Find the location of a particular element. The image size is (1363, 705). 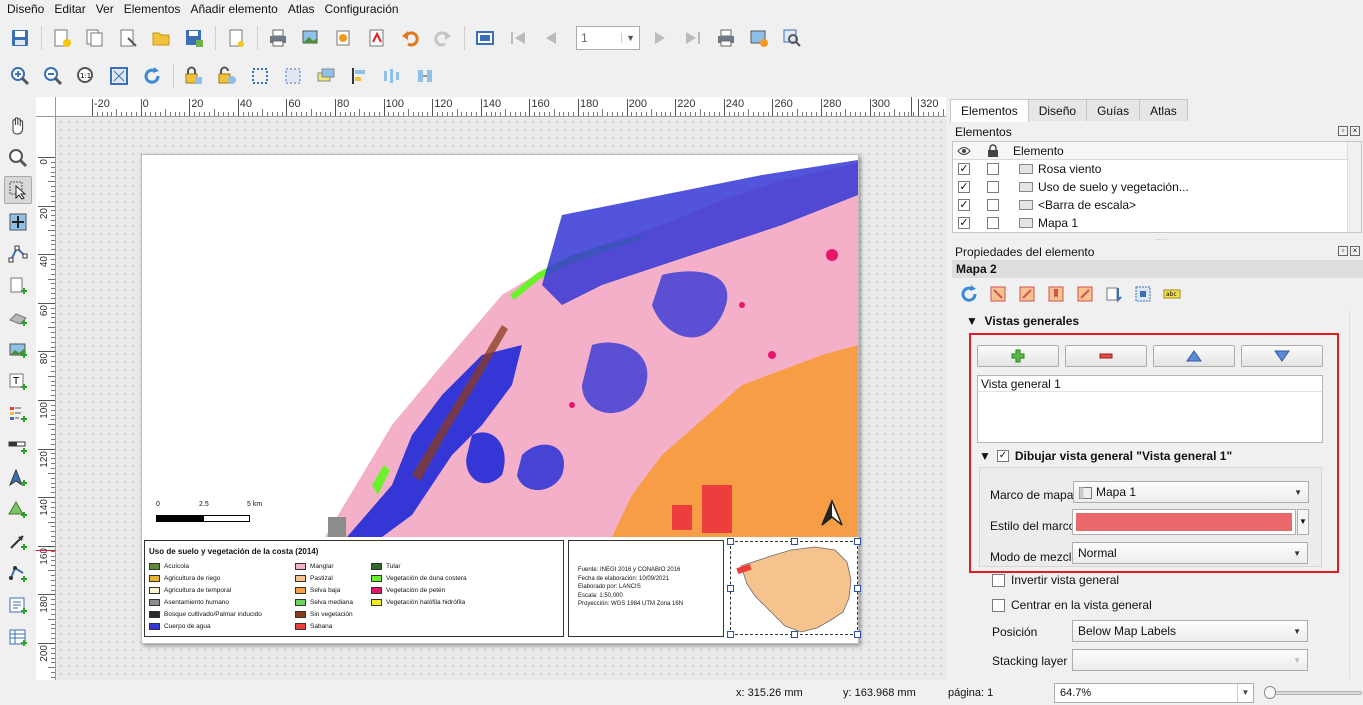

tab-diseno: Diseño is located at coordinates (1057, 110).